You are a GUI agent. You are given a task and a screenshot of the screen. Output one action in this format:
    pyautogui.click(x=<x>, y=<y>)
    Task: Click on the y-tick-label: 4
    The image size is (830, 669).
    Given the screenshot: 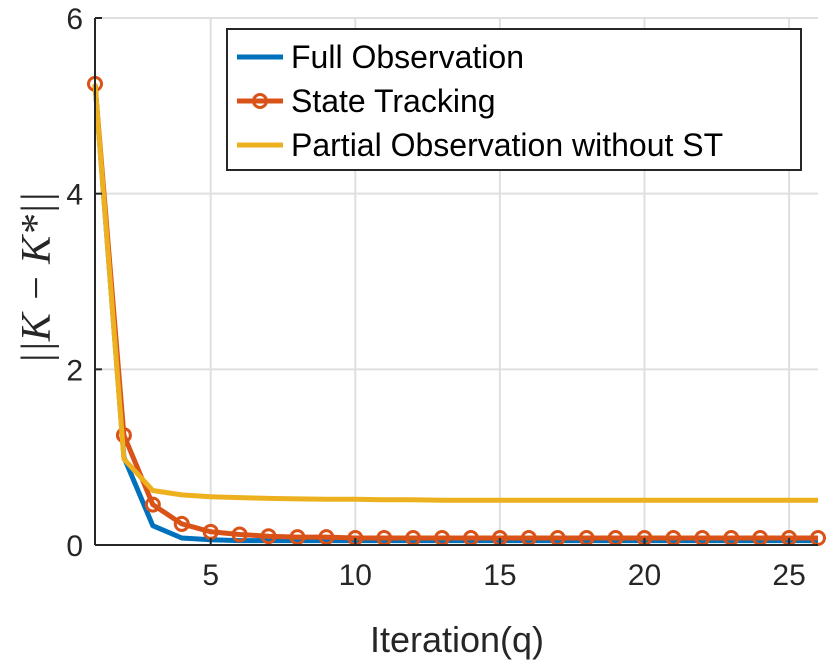 What is the action you would take?
    pyautogui.click(x=74, y=195)
    